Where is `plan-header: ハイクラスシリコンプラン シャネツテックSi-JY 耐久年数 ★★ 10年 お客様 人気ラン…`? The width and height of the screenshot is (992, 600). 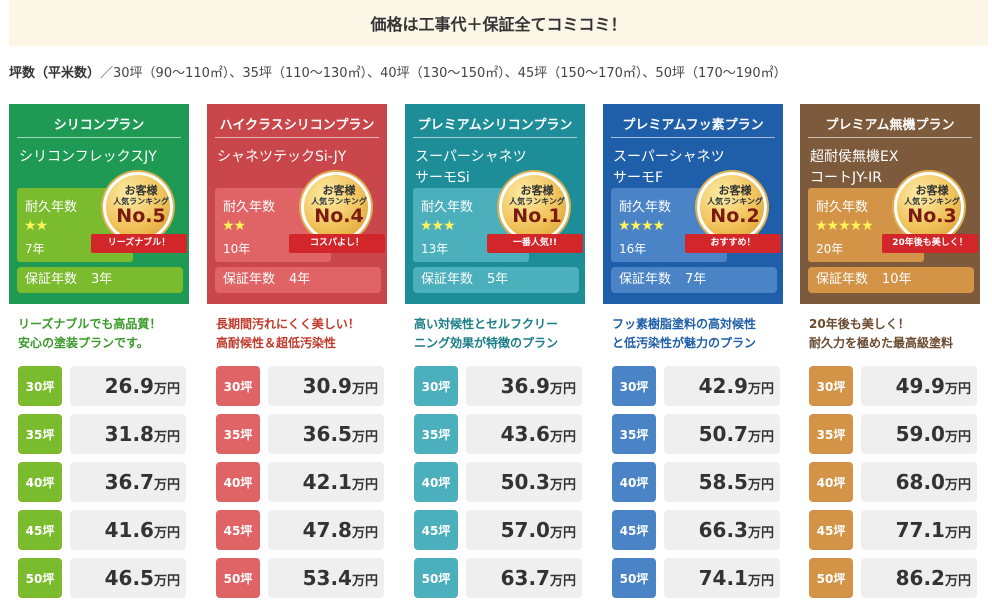
plan-header: ハイクラスシリコンプラン シャネツテックSi-JY 耐久年数 ★★ 10年 お客様 人気ラン… is located at coordinates (297, 204).